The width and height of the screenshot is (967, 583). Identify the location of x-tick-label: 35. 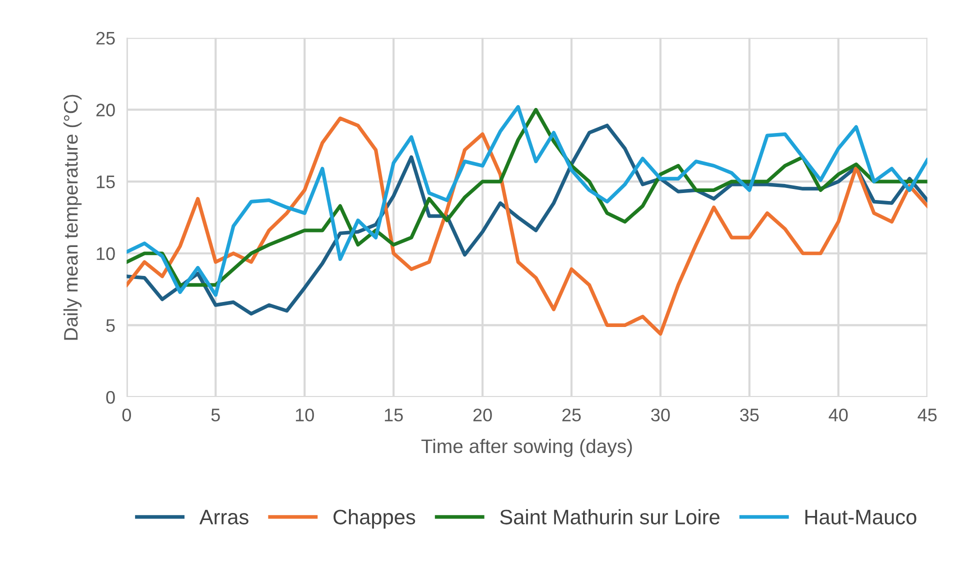
(749, 415).